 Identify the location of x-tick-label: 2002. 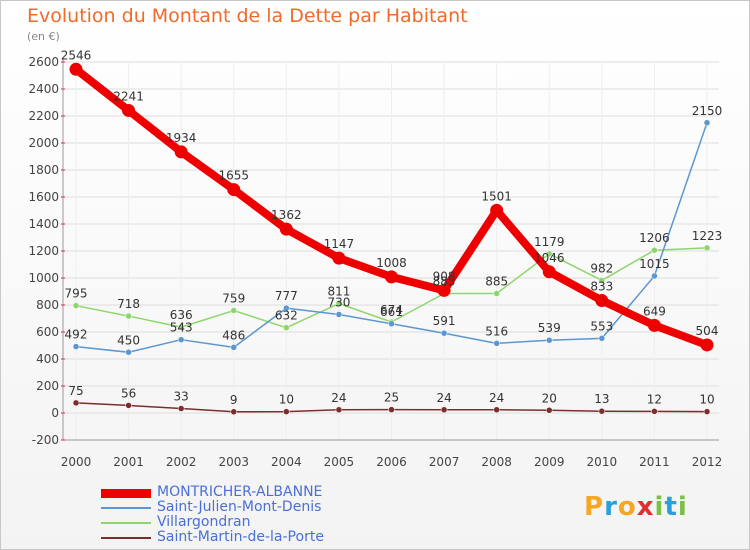
(181, 462).